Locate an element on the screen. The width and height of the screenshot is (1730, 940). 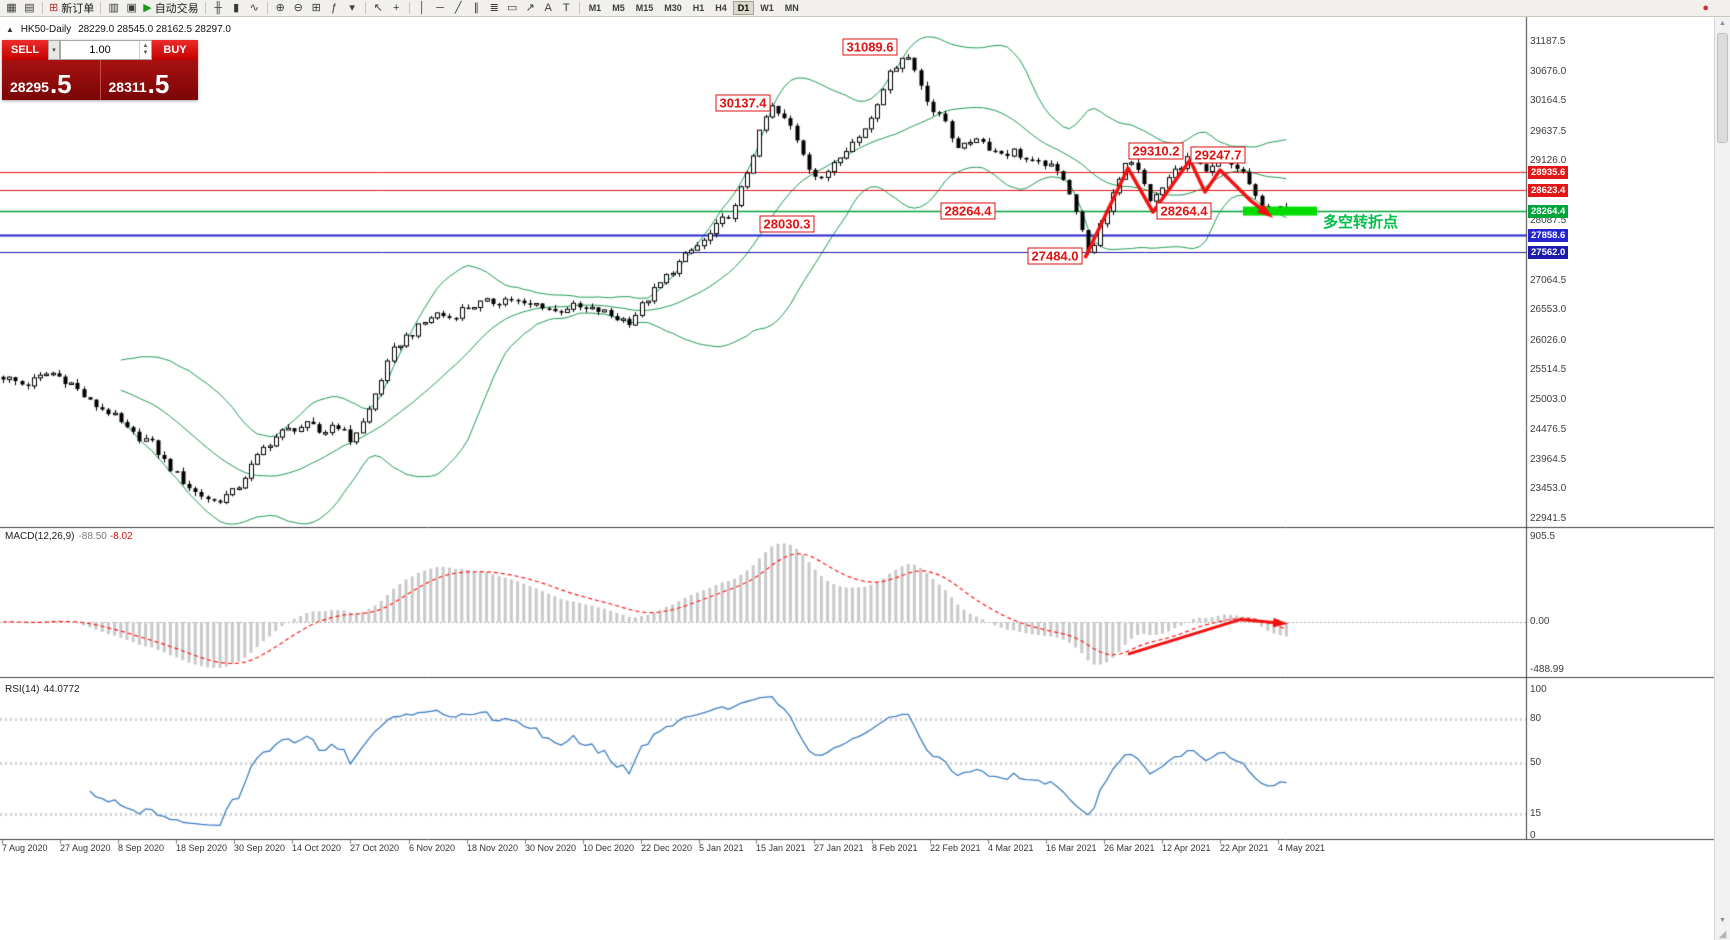
text-tool-button: A is located at coordinates (548, 8).